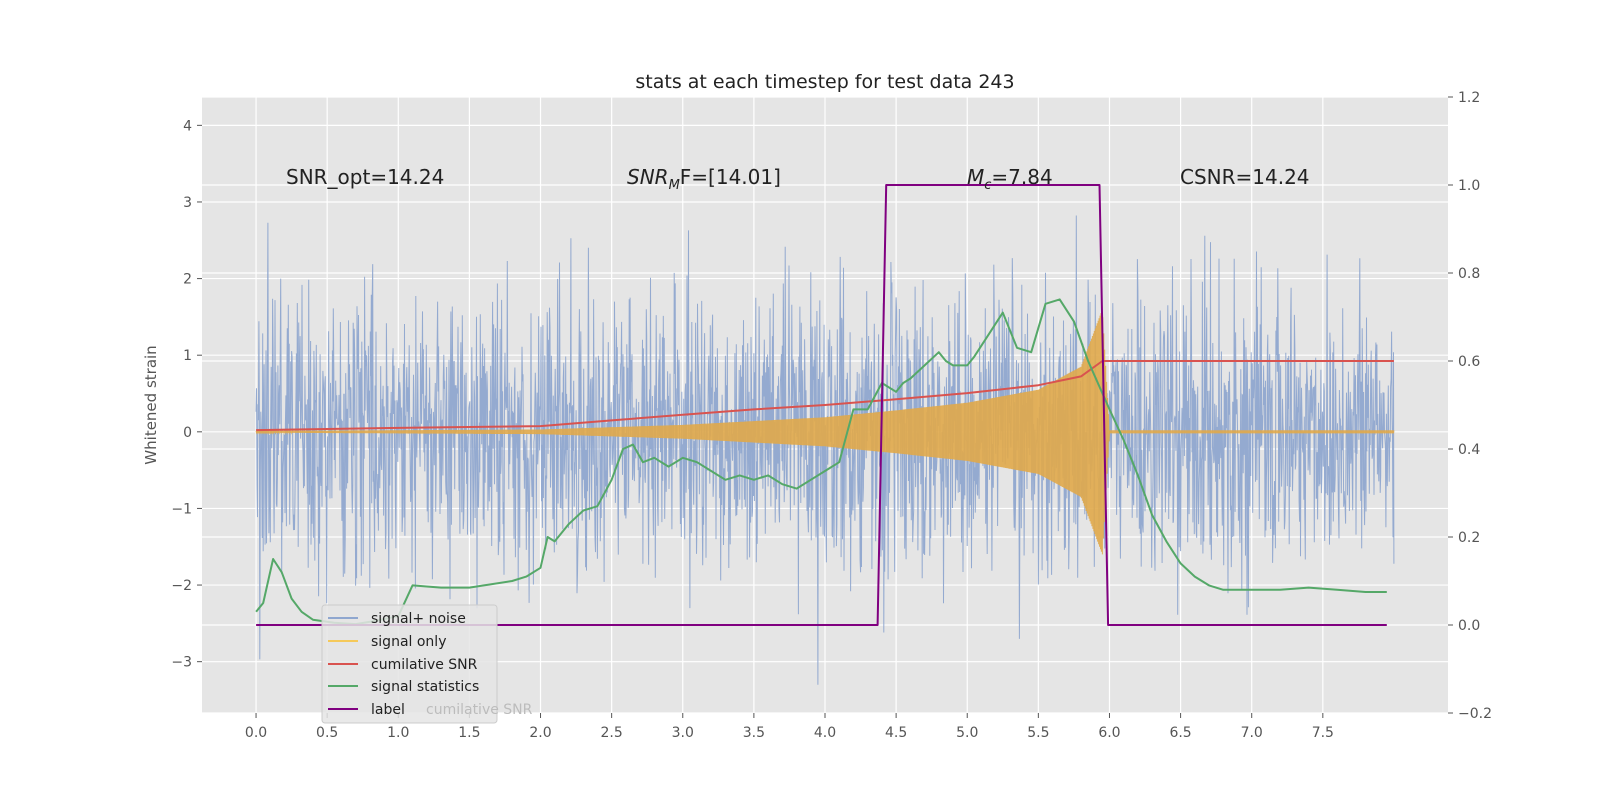  Describe the element at coordinates (181, 663) in the screenshot. I see `y-tick-label: −3` at that location.